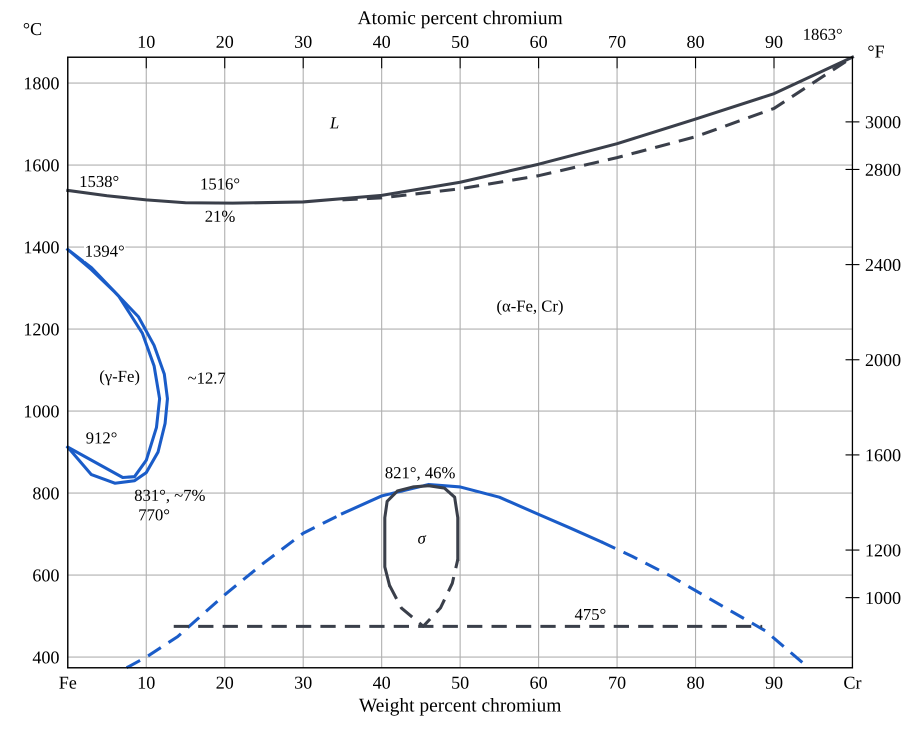  I want to click on annotation: σ, so click(422, 539).